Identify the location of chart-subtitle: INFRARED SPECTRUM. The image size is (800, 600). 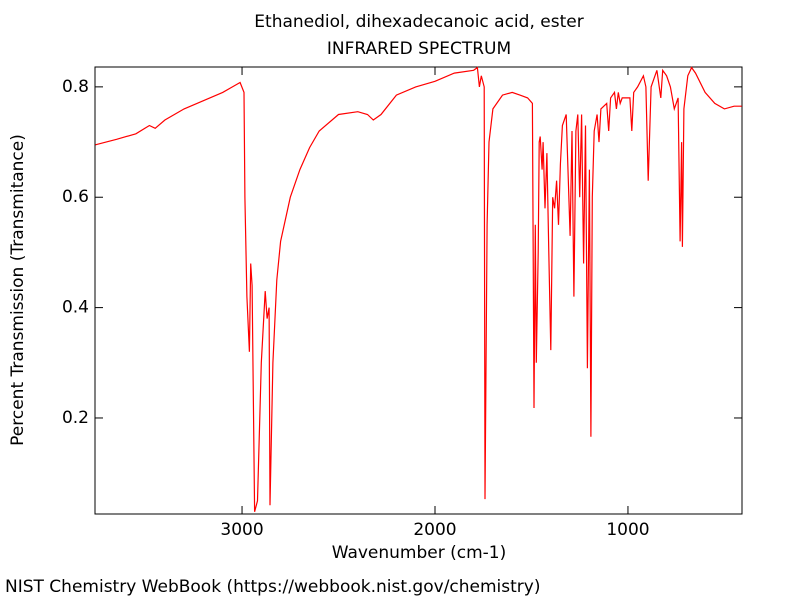
(419, 49).